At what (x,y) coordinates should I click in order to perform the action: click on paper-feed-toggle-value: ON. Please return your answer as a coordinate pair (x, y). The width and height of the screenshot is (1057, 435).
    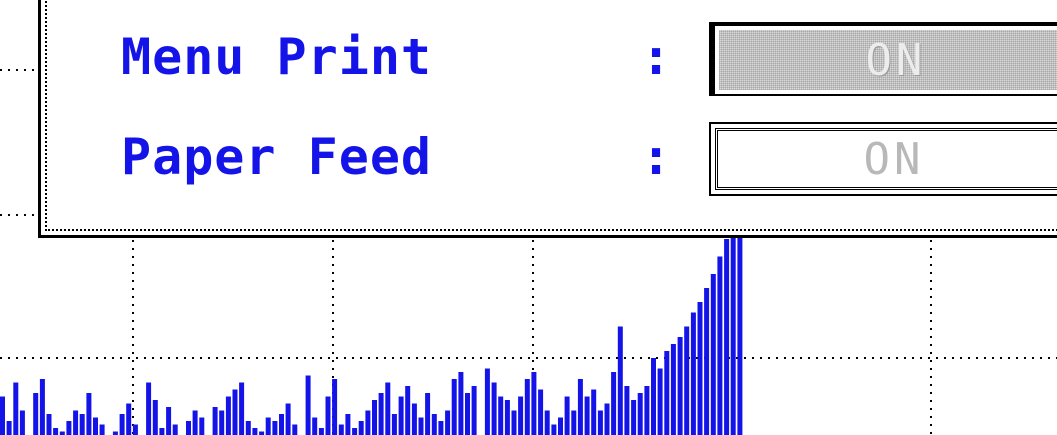
    Looking at the image, I should click on (886, 159).